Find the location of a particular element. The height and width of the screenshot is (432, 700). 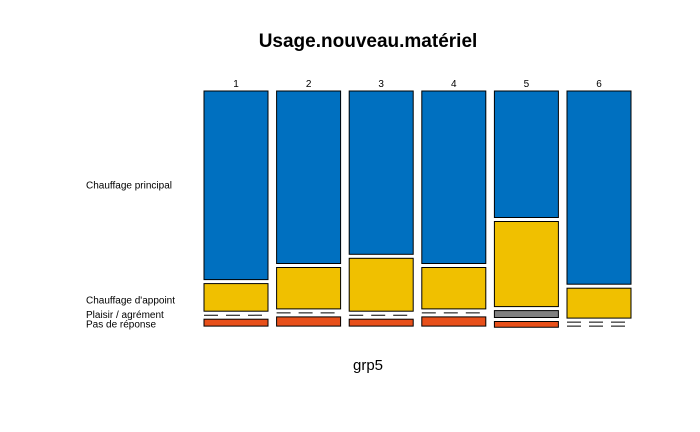

tile-5-plaisir-agrement is located at coordinates (526, 314).